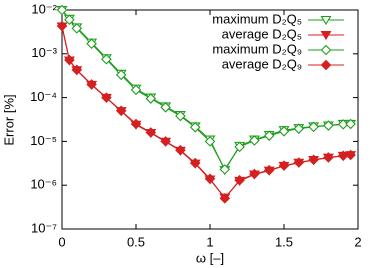 The image size is (370, 268). Describe the element at coordinates (44, 227) in the screenshot. I see `y-tick-label: 10⁻⁷` at that location.